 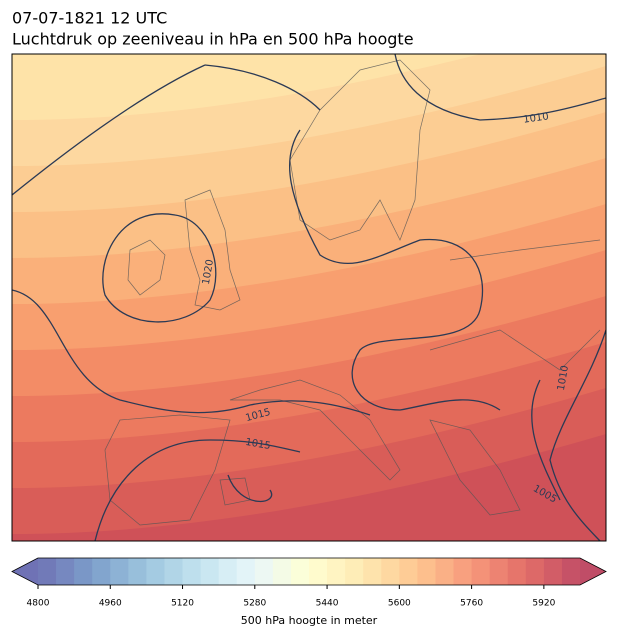 What do you see at coordinates (327, 604) in the screenshot?
I see `colorbar-tick-label: 5440` at bounding box center [327, 604].